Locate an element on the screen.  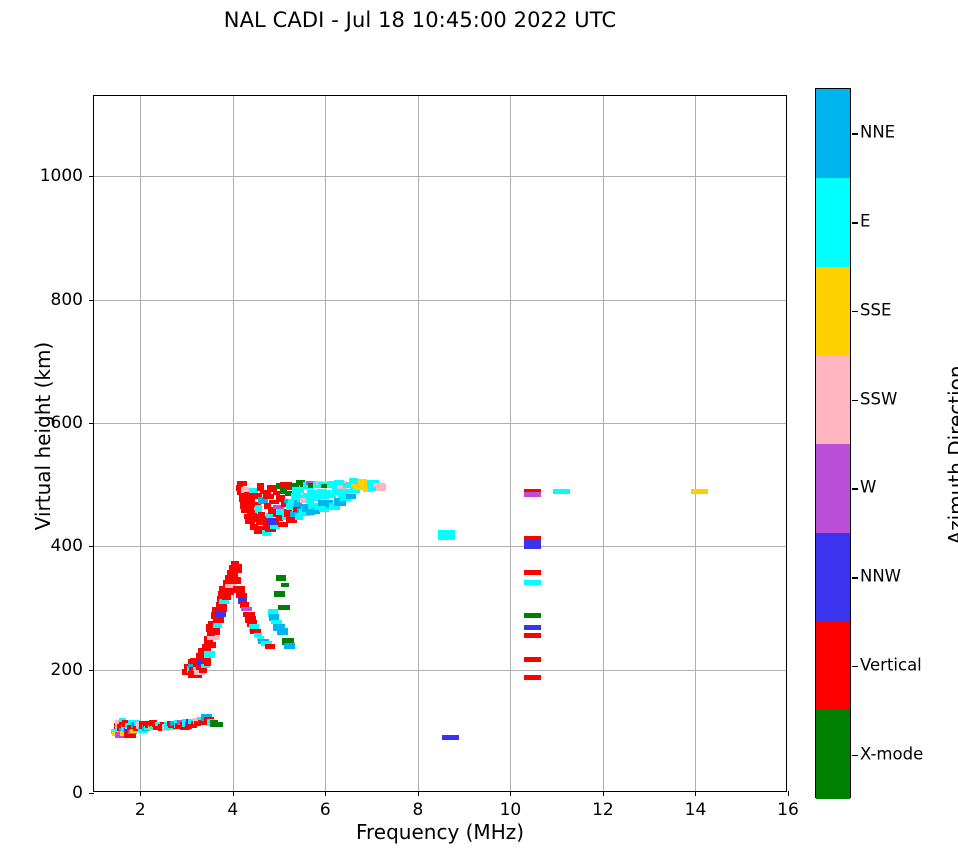
x-tick-label: 14 is located at coordinates (695, 810).